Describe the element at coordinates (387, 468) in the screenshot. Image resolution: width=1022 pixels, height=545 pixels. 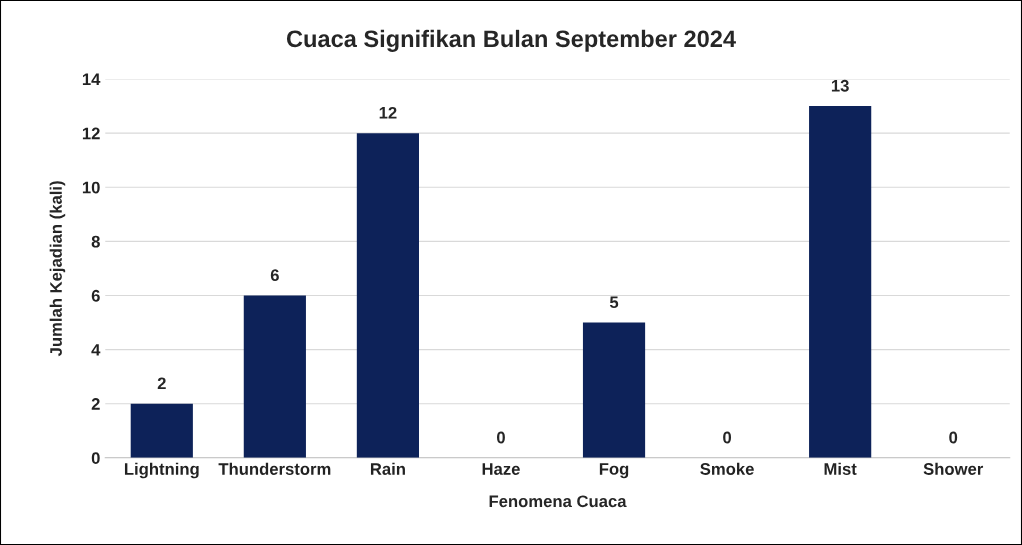
I see `x-tick-label: Rain` at that location.